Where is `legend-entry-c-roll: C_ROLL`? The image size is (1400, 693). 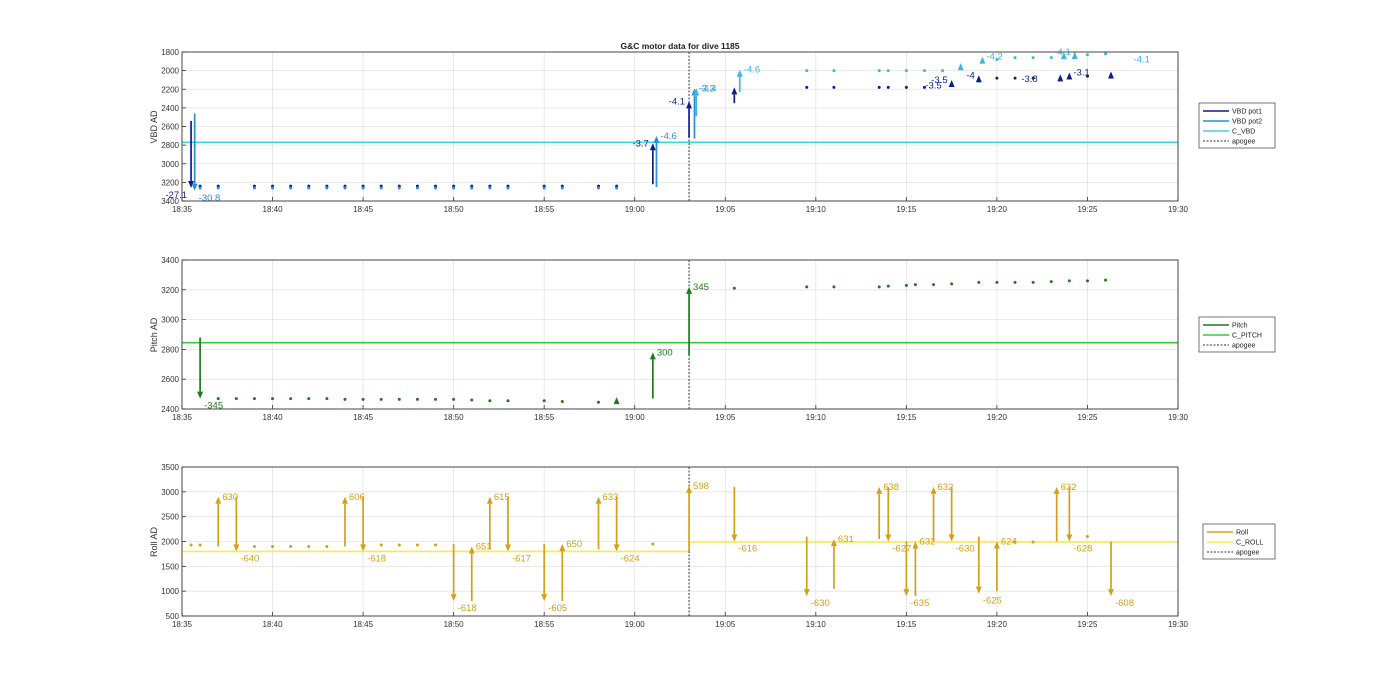
legend-entry-c-roll: C_ROLL is located at coordinates (1235, 543).